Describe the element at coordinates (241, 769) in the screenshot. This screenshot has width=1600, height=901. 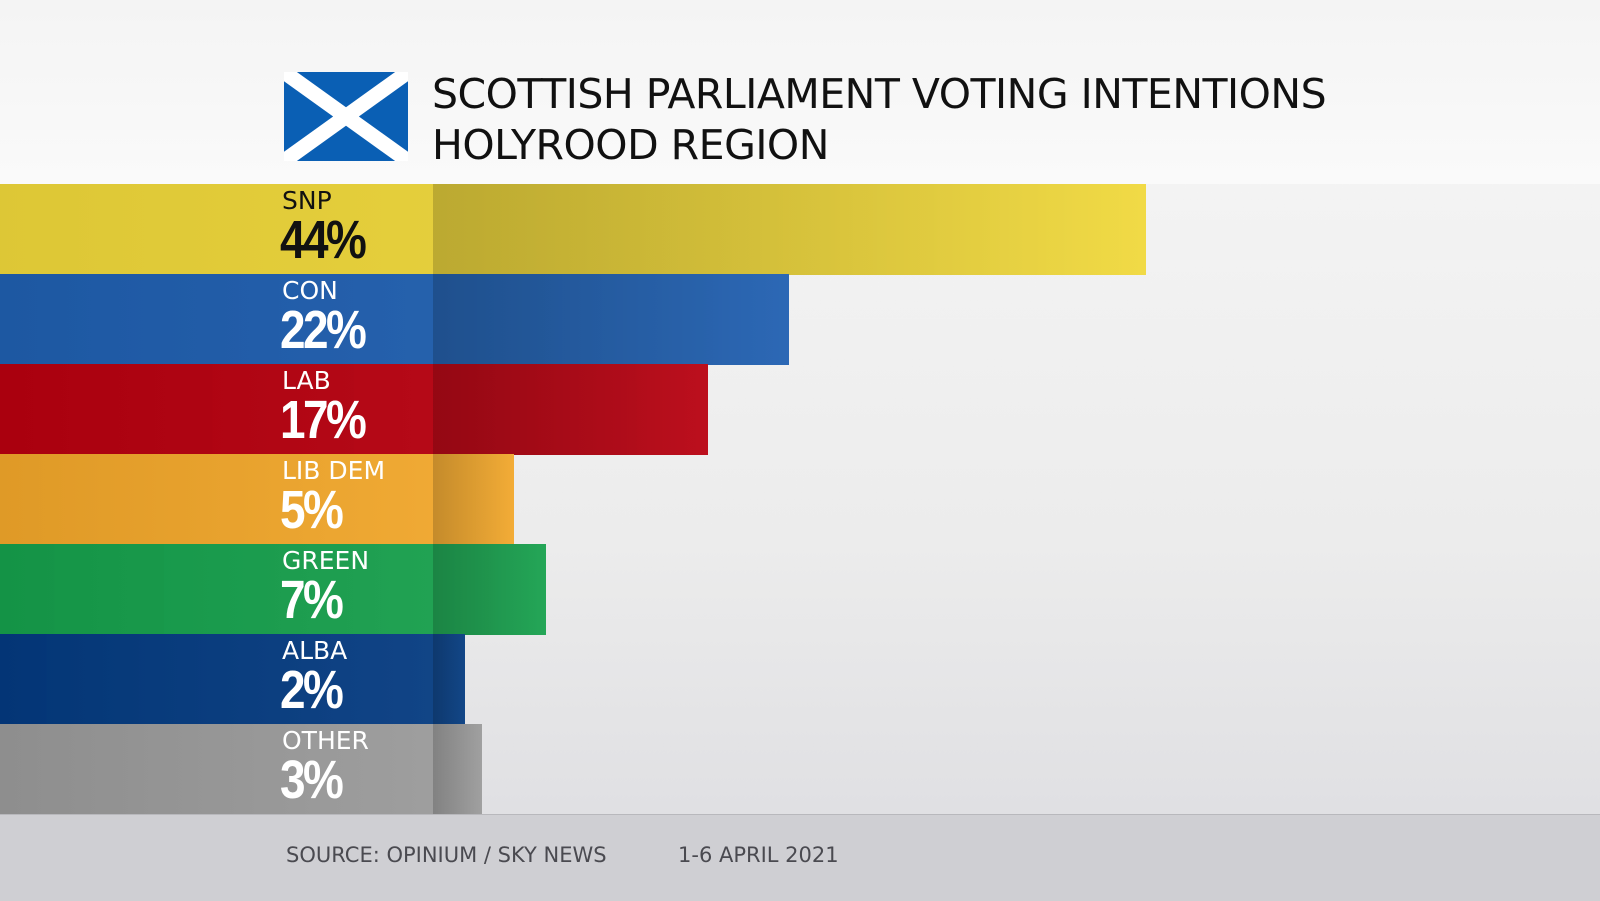
I see `bar-other: OTHER 3%` at that location.